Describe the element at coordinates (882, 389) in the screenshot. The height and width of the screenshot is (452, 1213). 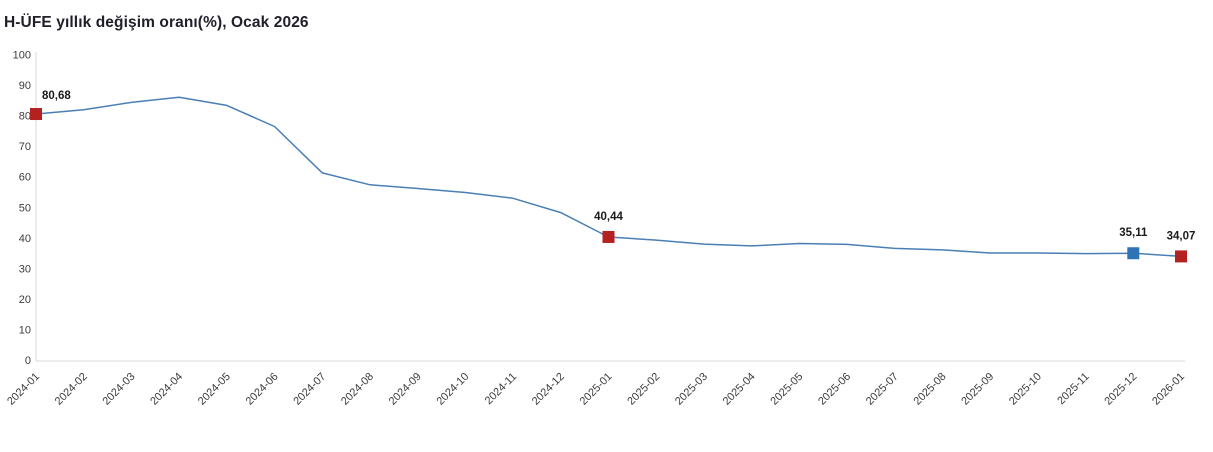
I see `x-axis-label: 2025-07` at that location.